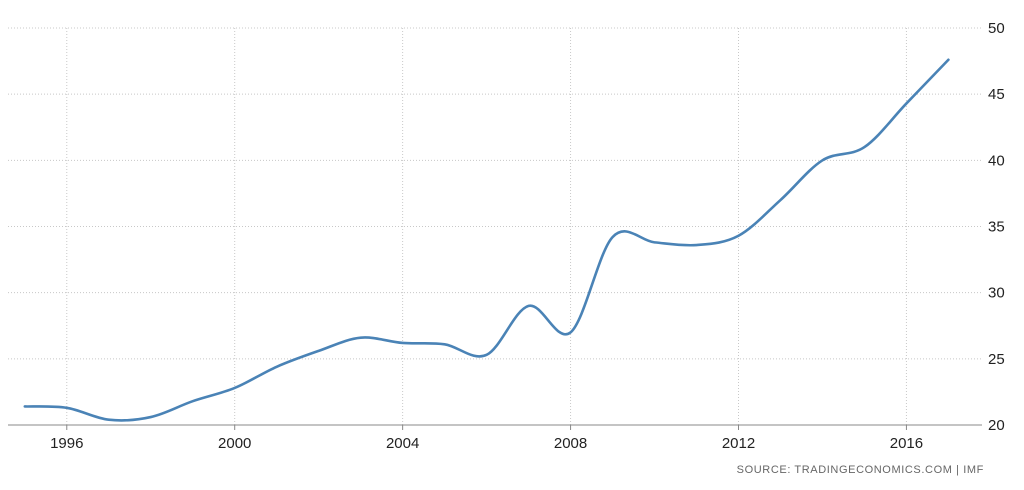  I want to click on x-tick-label: 2008, so click(570, 443).